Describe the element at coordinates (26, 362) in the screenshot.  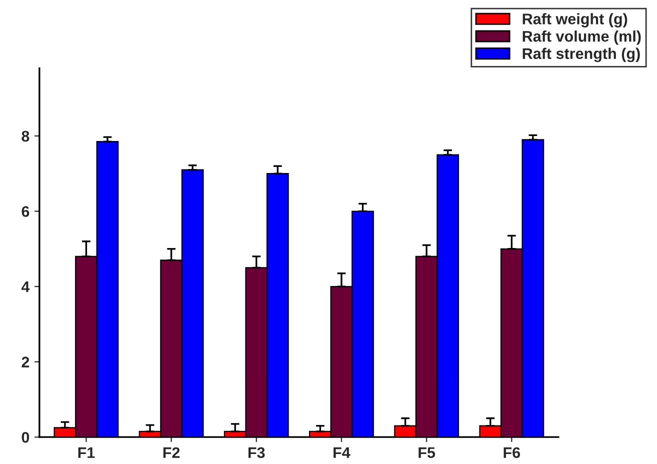
I see `y-tick-label: 2` at that location.